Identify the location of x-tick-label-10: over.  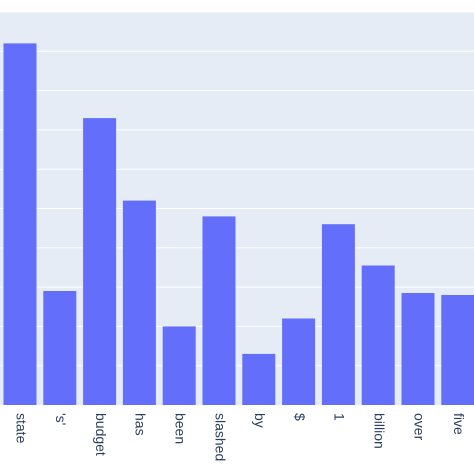
(419, 427).